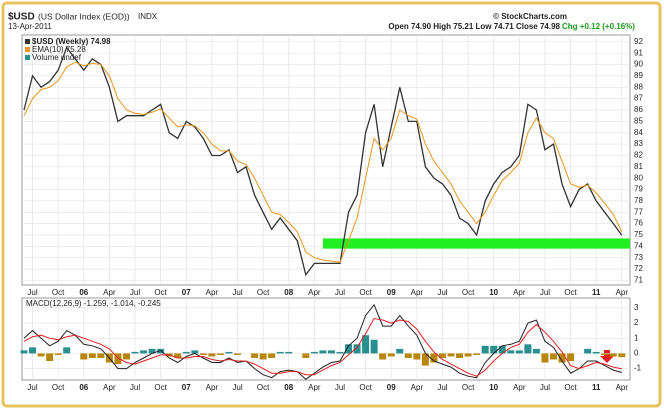 The width and height of the screenshot is (664, 416). Describe the element at coordinates (638, 268) in the screenshot. I see `y-tick-label: 72` at that location.